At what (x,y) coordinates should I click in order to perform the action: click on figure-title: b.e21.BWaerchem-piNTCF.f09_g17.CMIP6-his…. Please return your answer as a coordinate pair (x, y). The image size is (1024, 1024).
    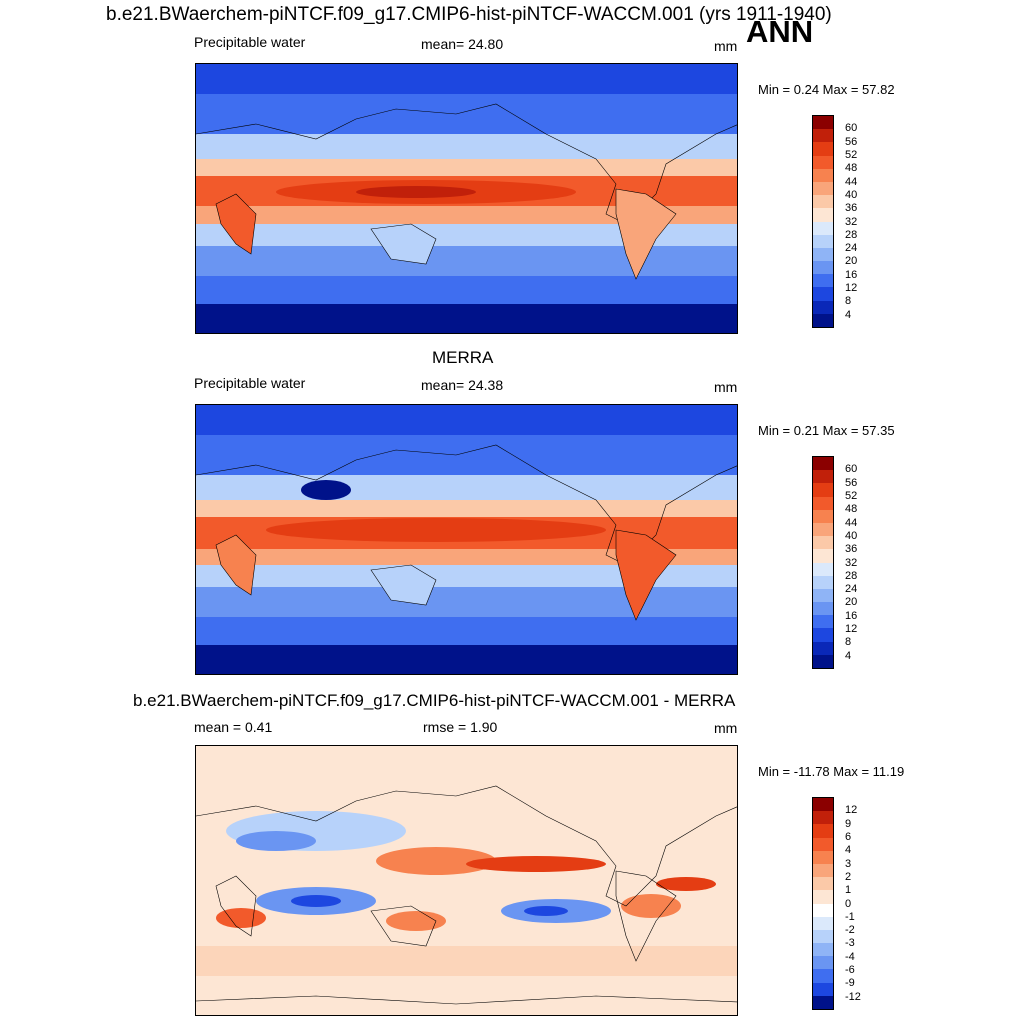
    Looking at the image, I should click on (469, 14).